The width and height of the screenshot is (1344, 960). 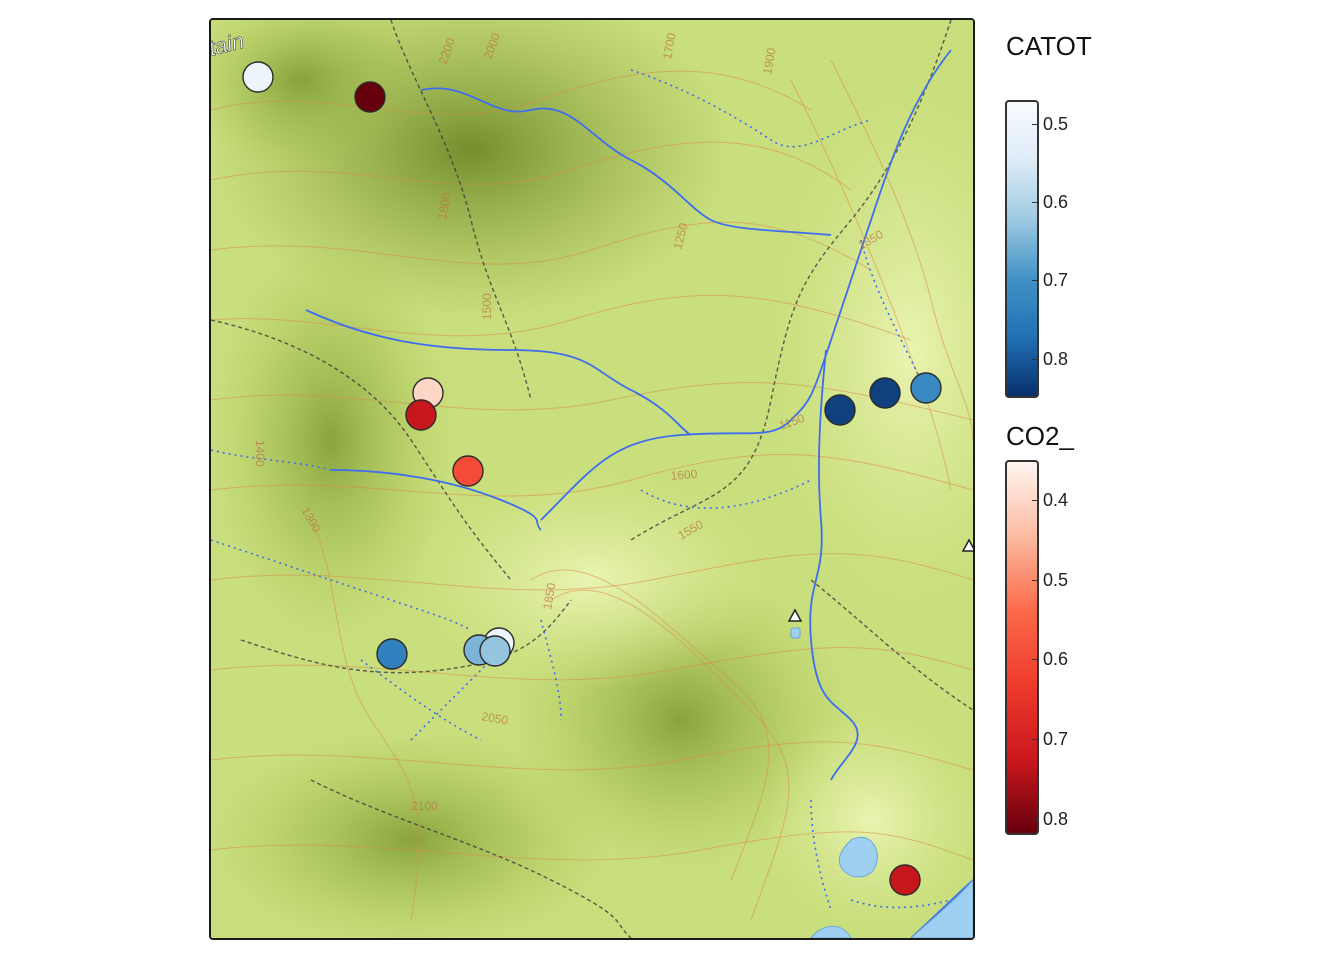 What do you see at coordinates (424, 806) in the screenshot?
I see `contour-label: 2100` at bounding box center [424, 806].